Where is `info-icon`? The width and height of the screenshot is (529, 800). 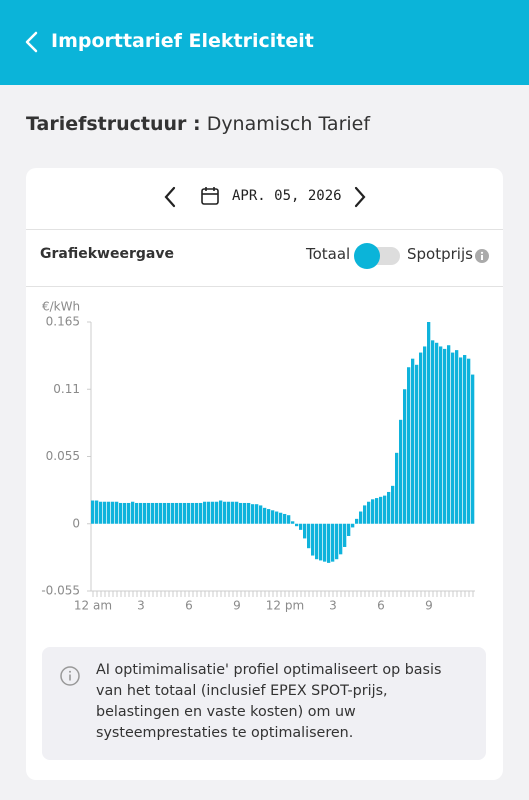
info-icon is located at coordinates (482, 256).